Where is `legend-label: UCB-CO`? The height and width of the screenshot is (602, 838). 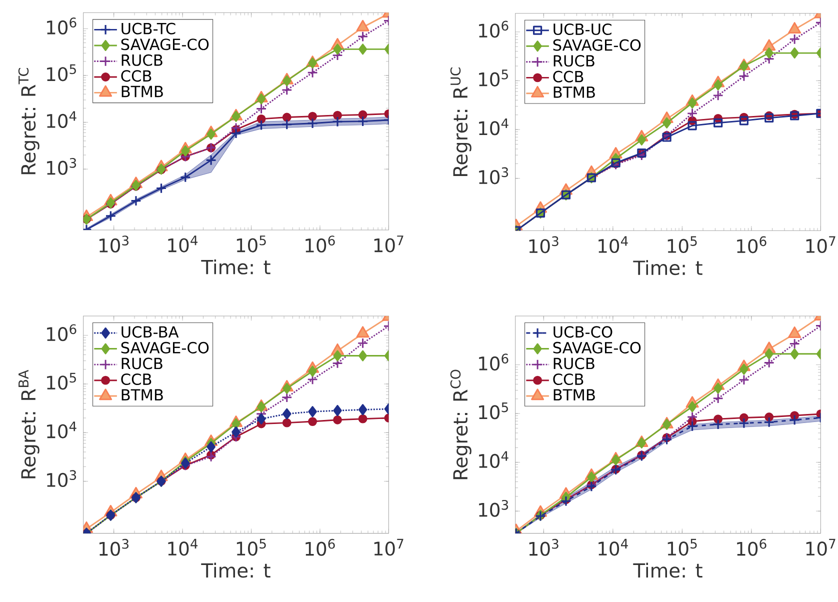 legend-label: UCB-CO is located at coordinates (583, 332).